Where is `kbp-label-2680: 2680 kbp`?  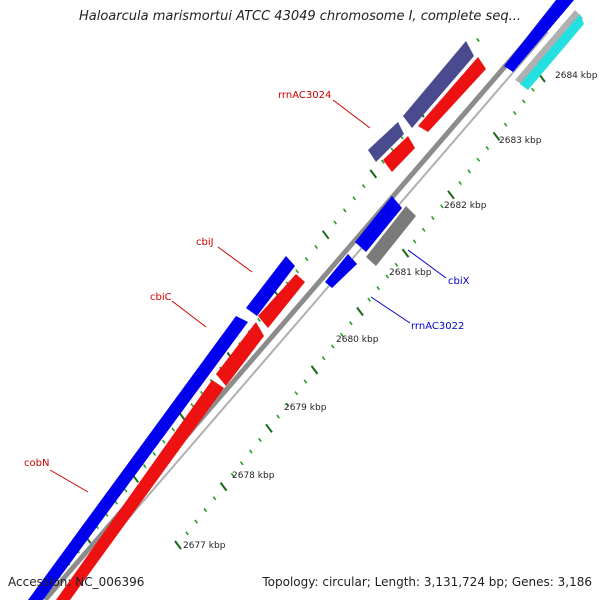
kbp-label-2680: 2680 kbp is located at coordinates (357, 340).